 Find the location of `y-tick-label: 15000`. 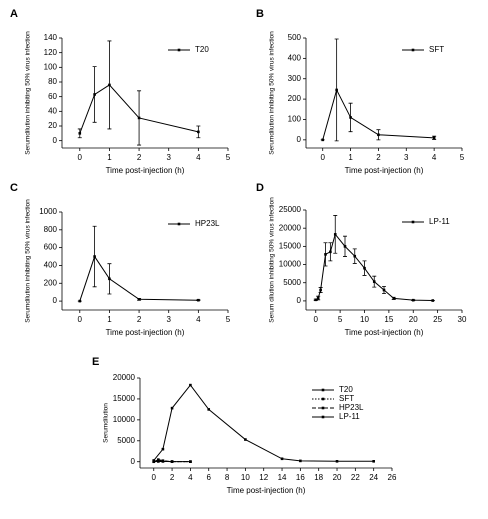

y-tick-label: 15000 is located at coordinates (124, 398).